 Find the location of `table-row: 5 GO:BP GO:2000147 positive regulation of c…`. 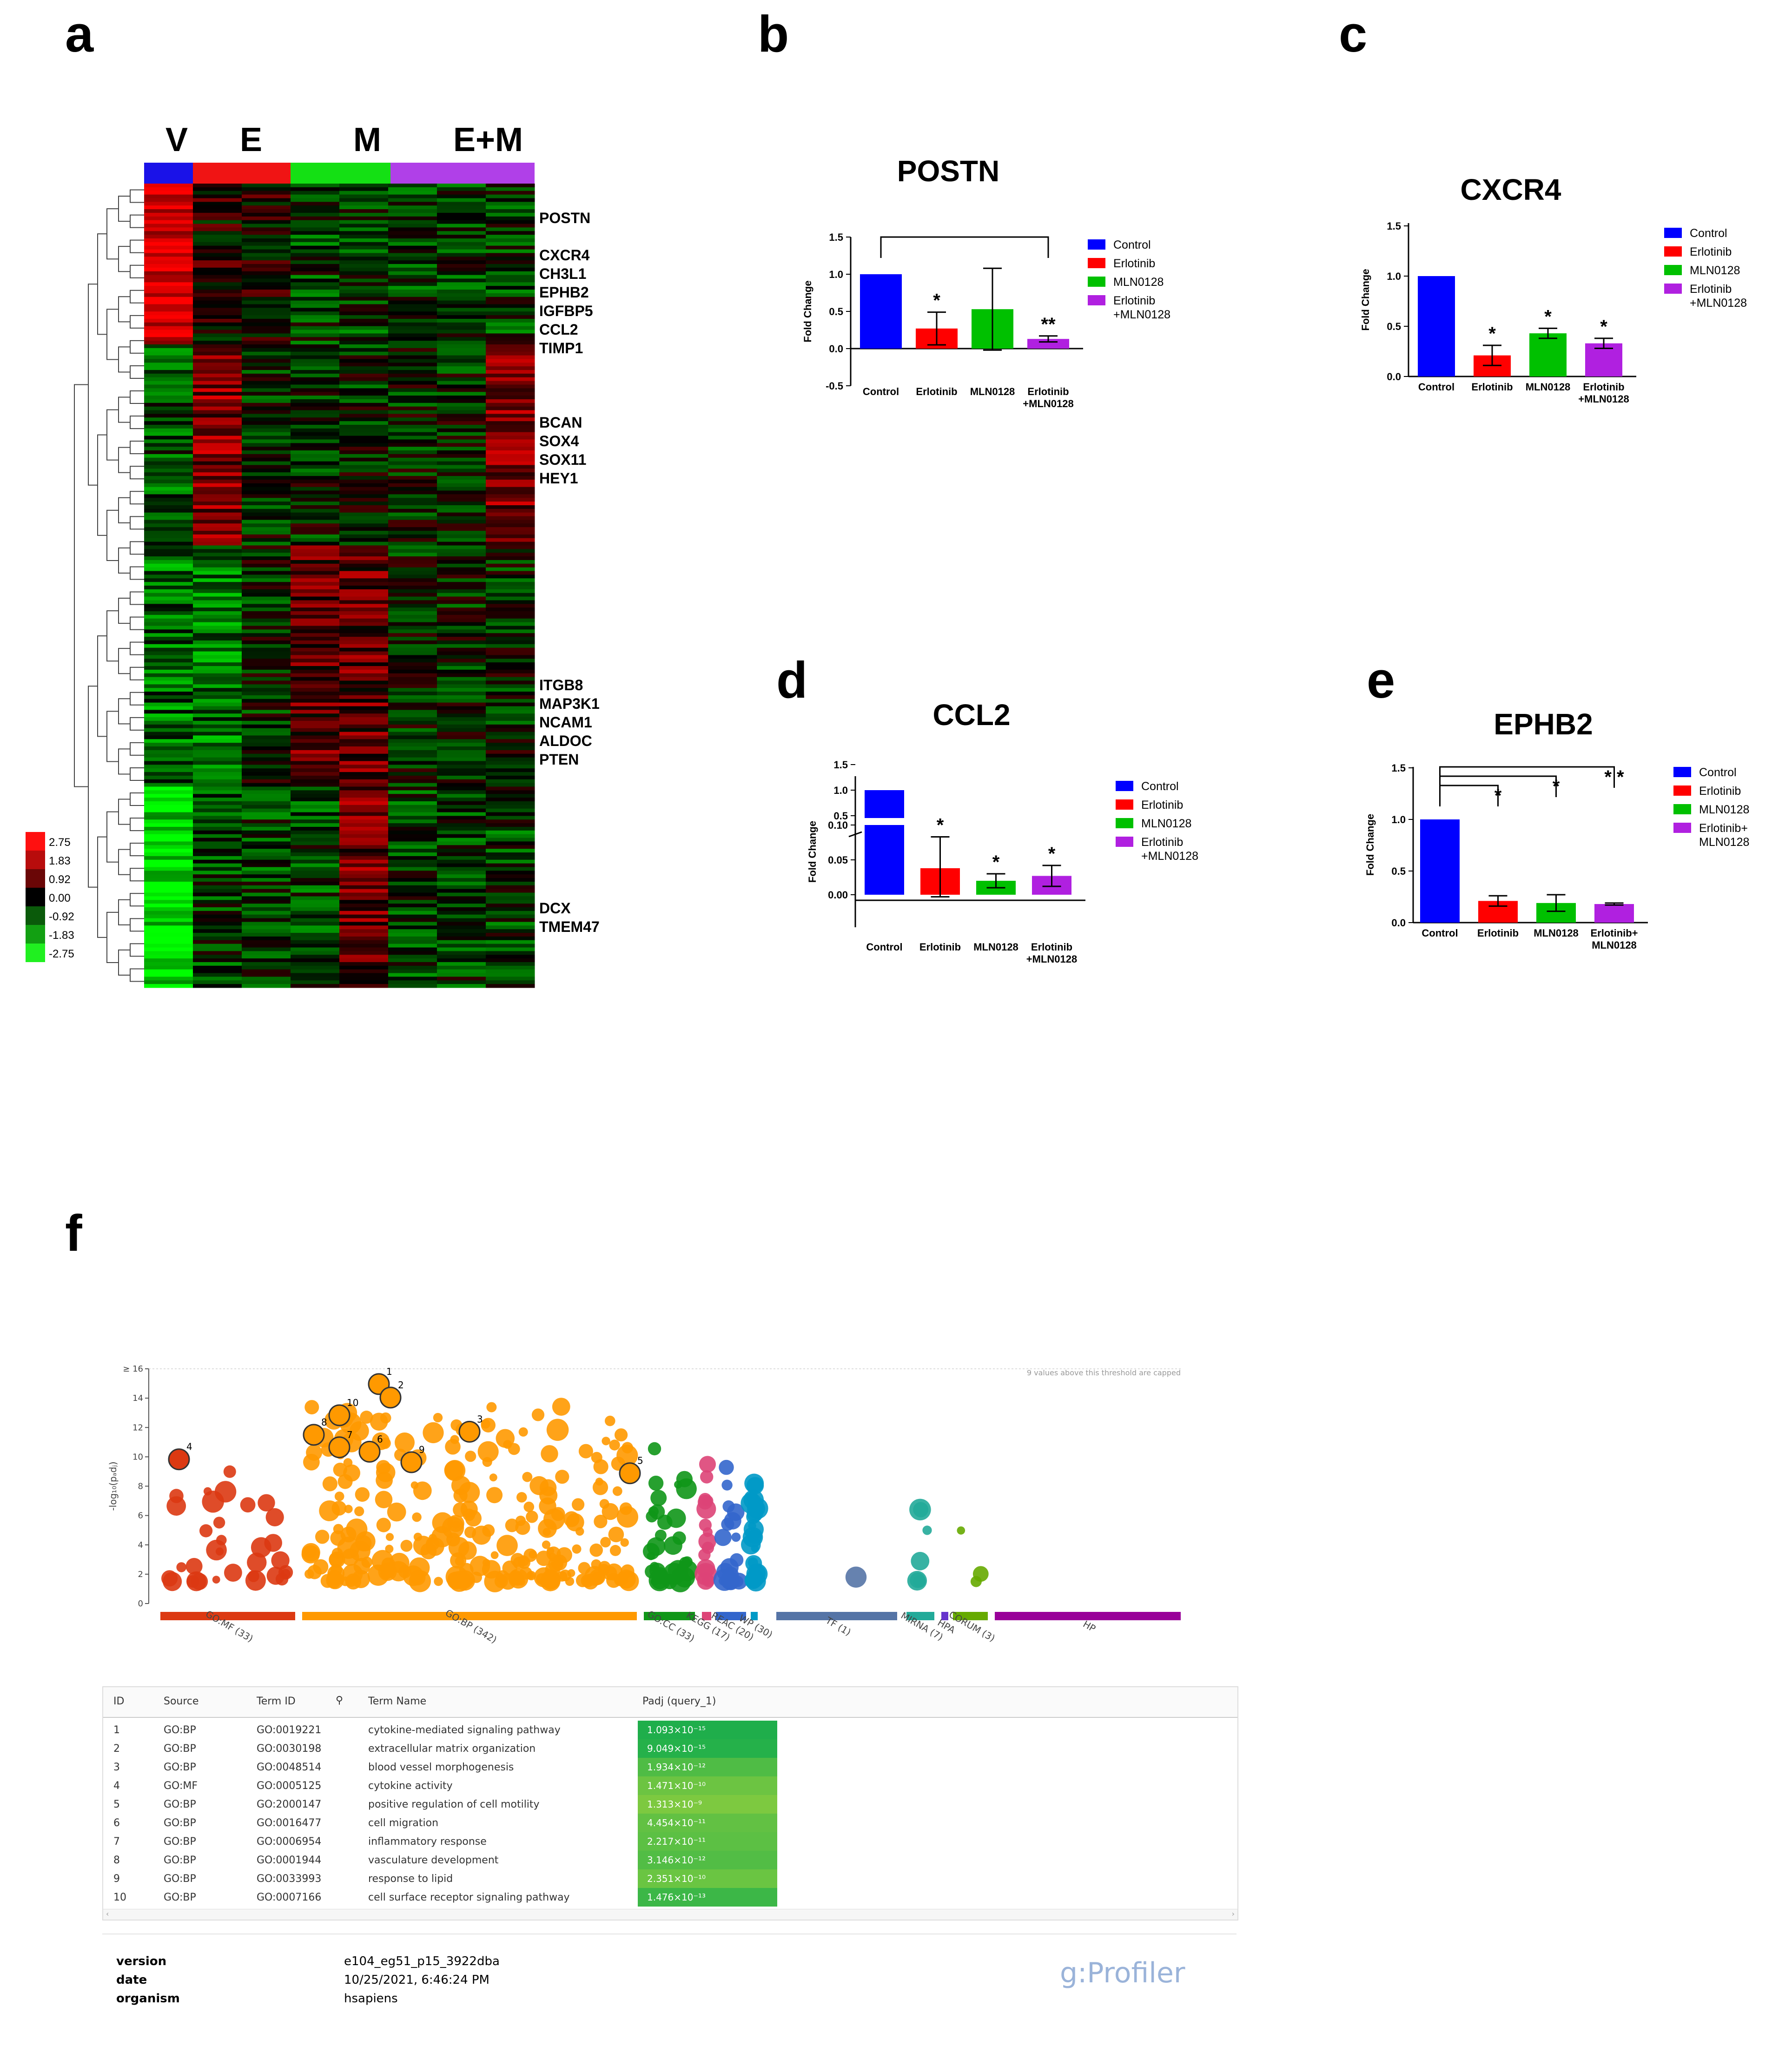

table-row: 5 GO:BP GO:2000147 positive regulation of c… is located at coordinates (670, 1804).